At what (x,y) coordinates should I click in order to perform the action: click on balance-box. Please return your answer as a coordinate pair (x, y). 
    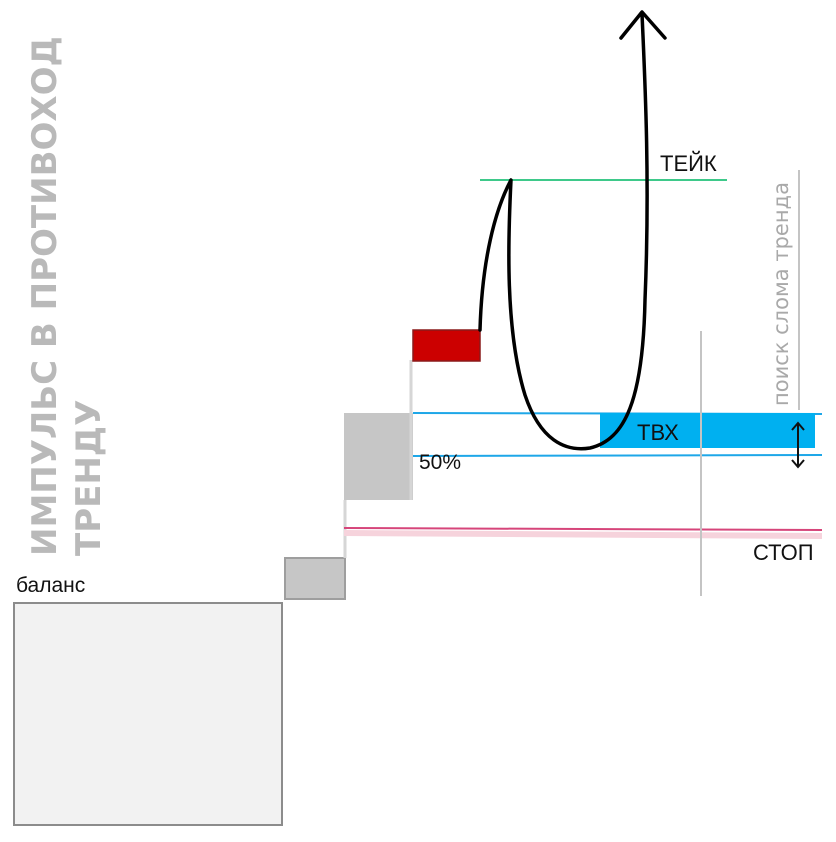
    Looking at the image, I should click on (148, 714).